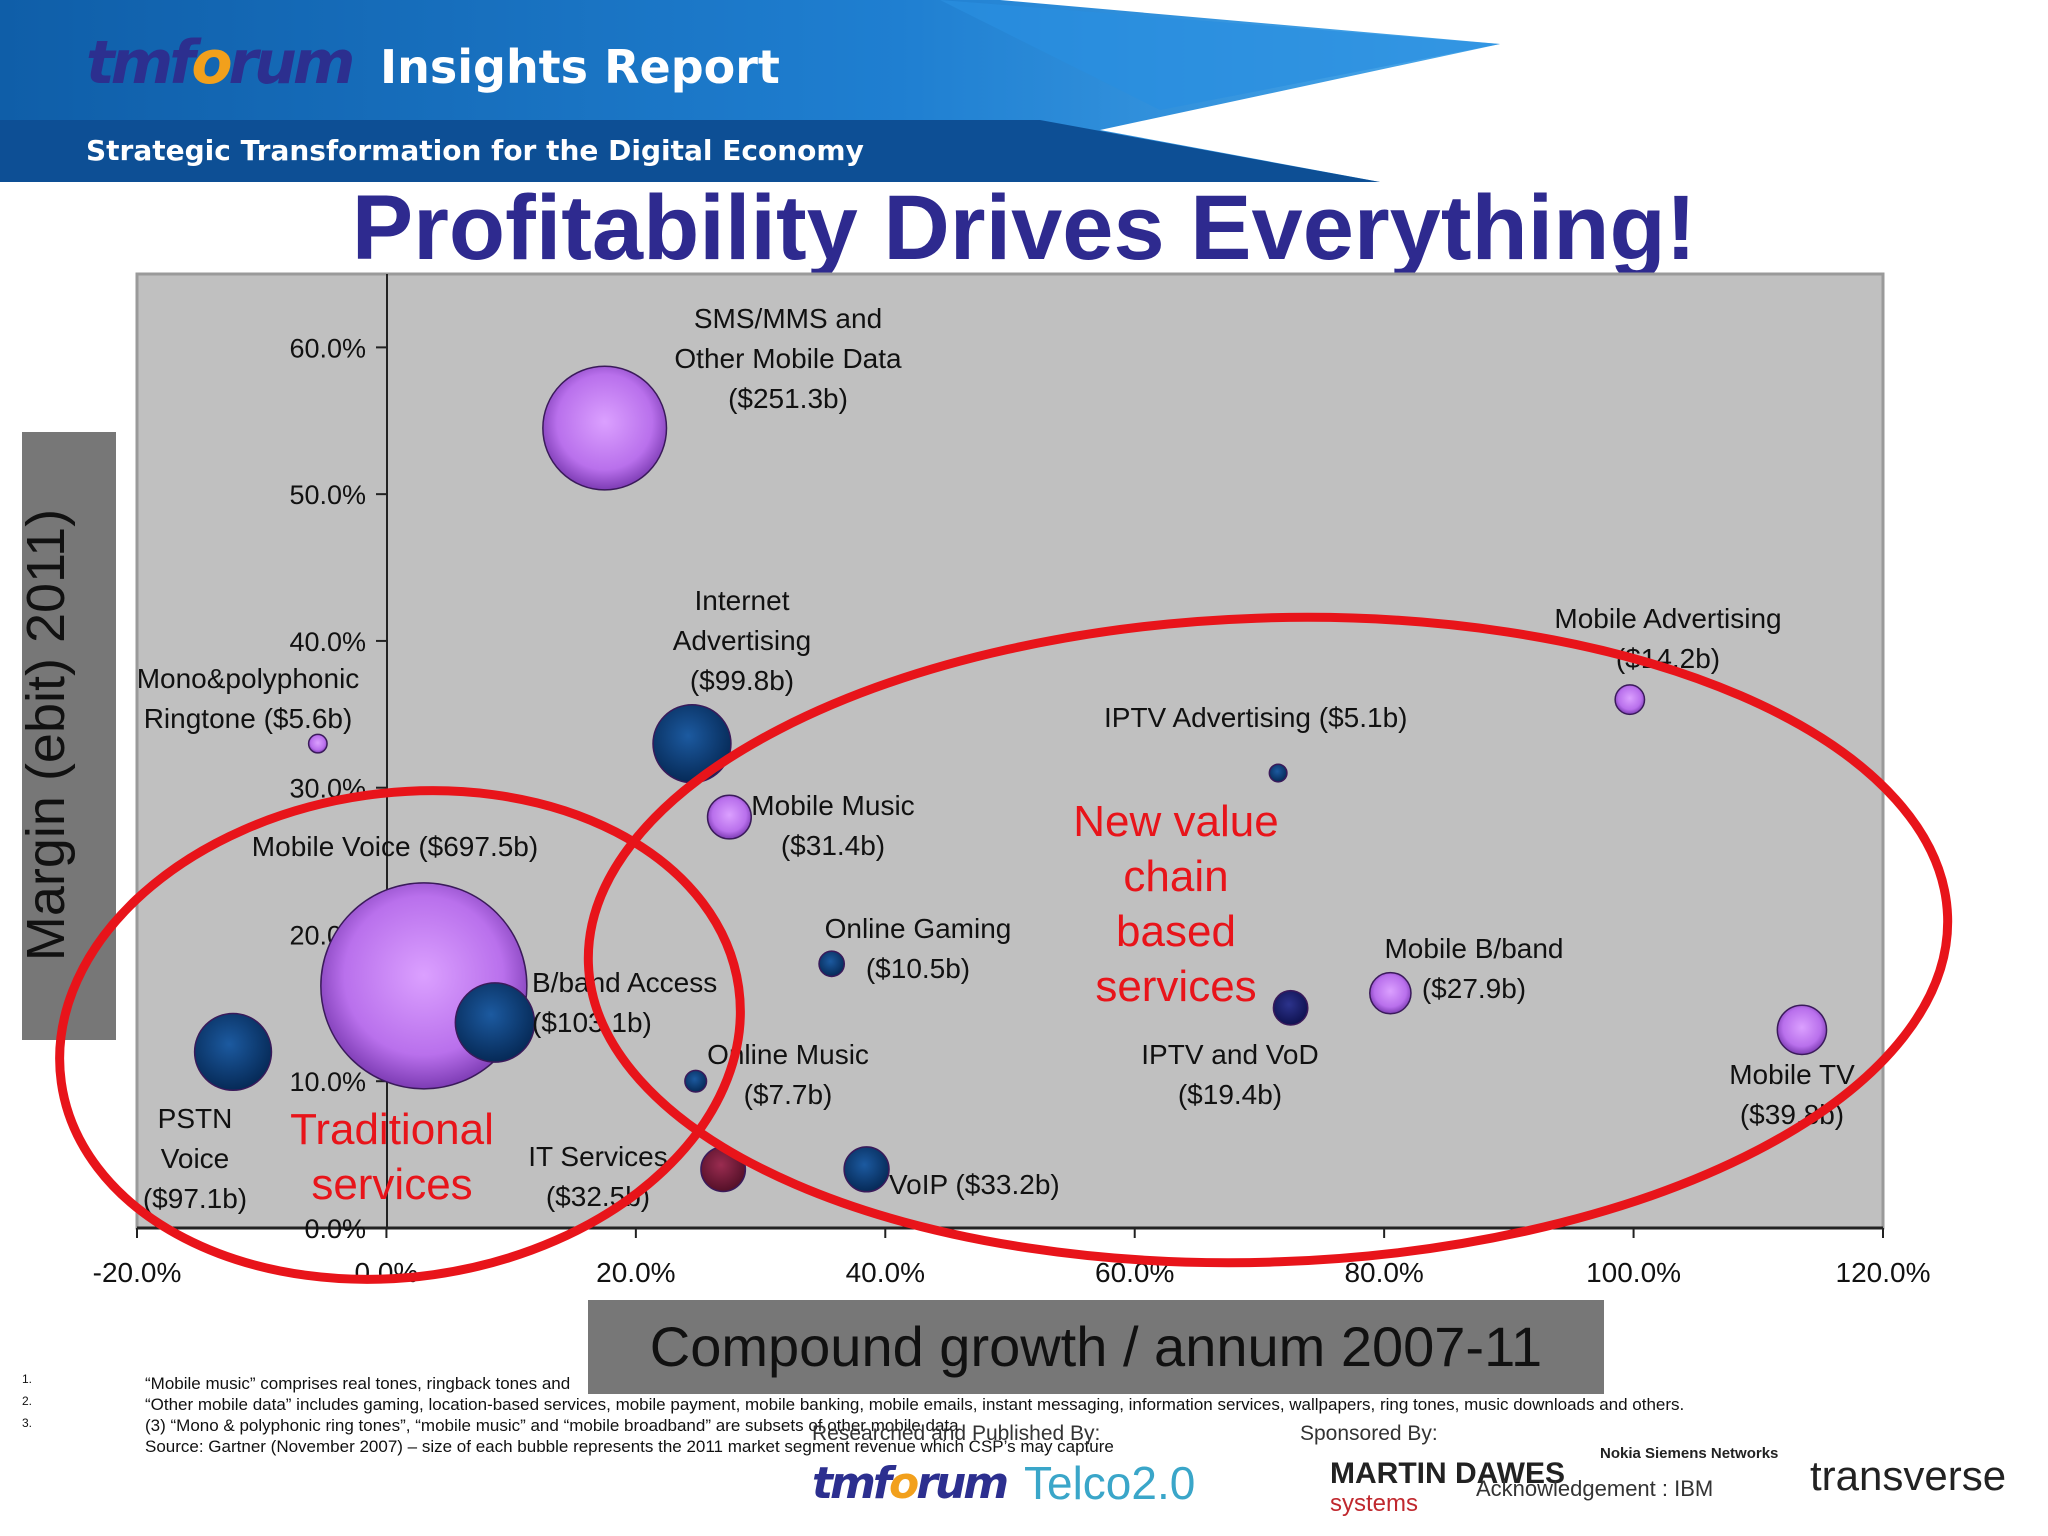  Describe the element at coordinates (1290, 1007) in the screenshot. I see `bubble-iptv-and-vod` at that location.